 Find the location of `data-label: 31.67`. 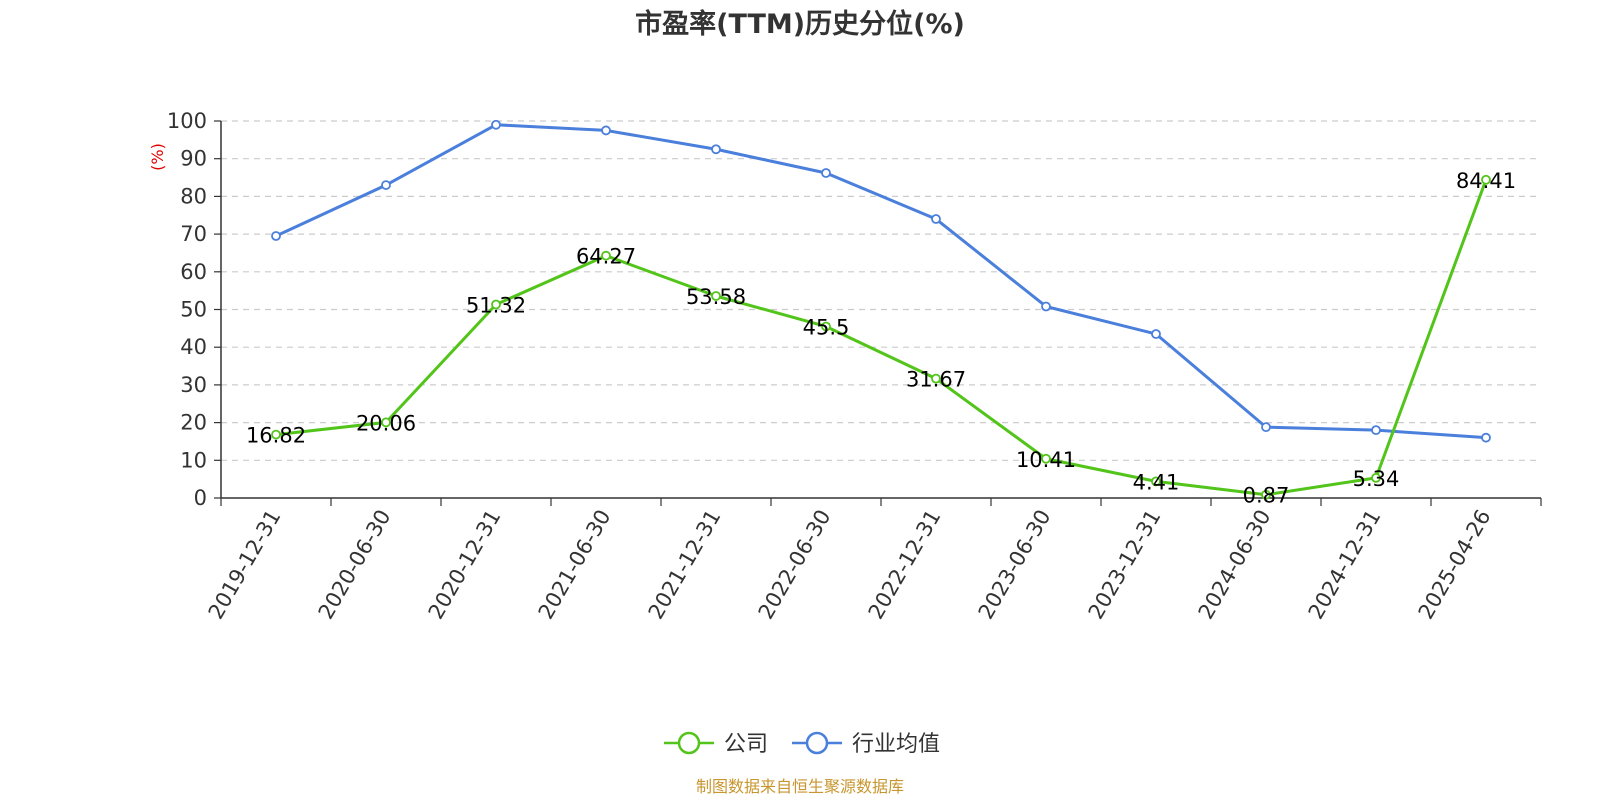

data-label: 31.67 is located at coordinates (936, 380).